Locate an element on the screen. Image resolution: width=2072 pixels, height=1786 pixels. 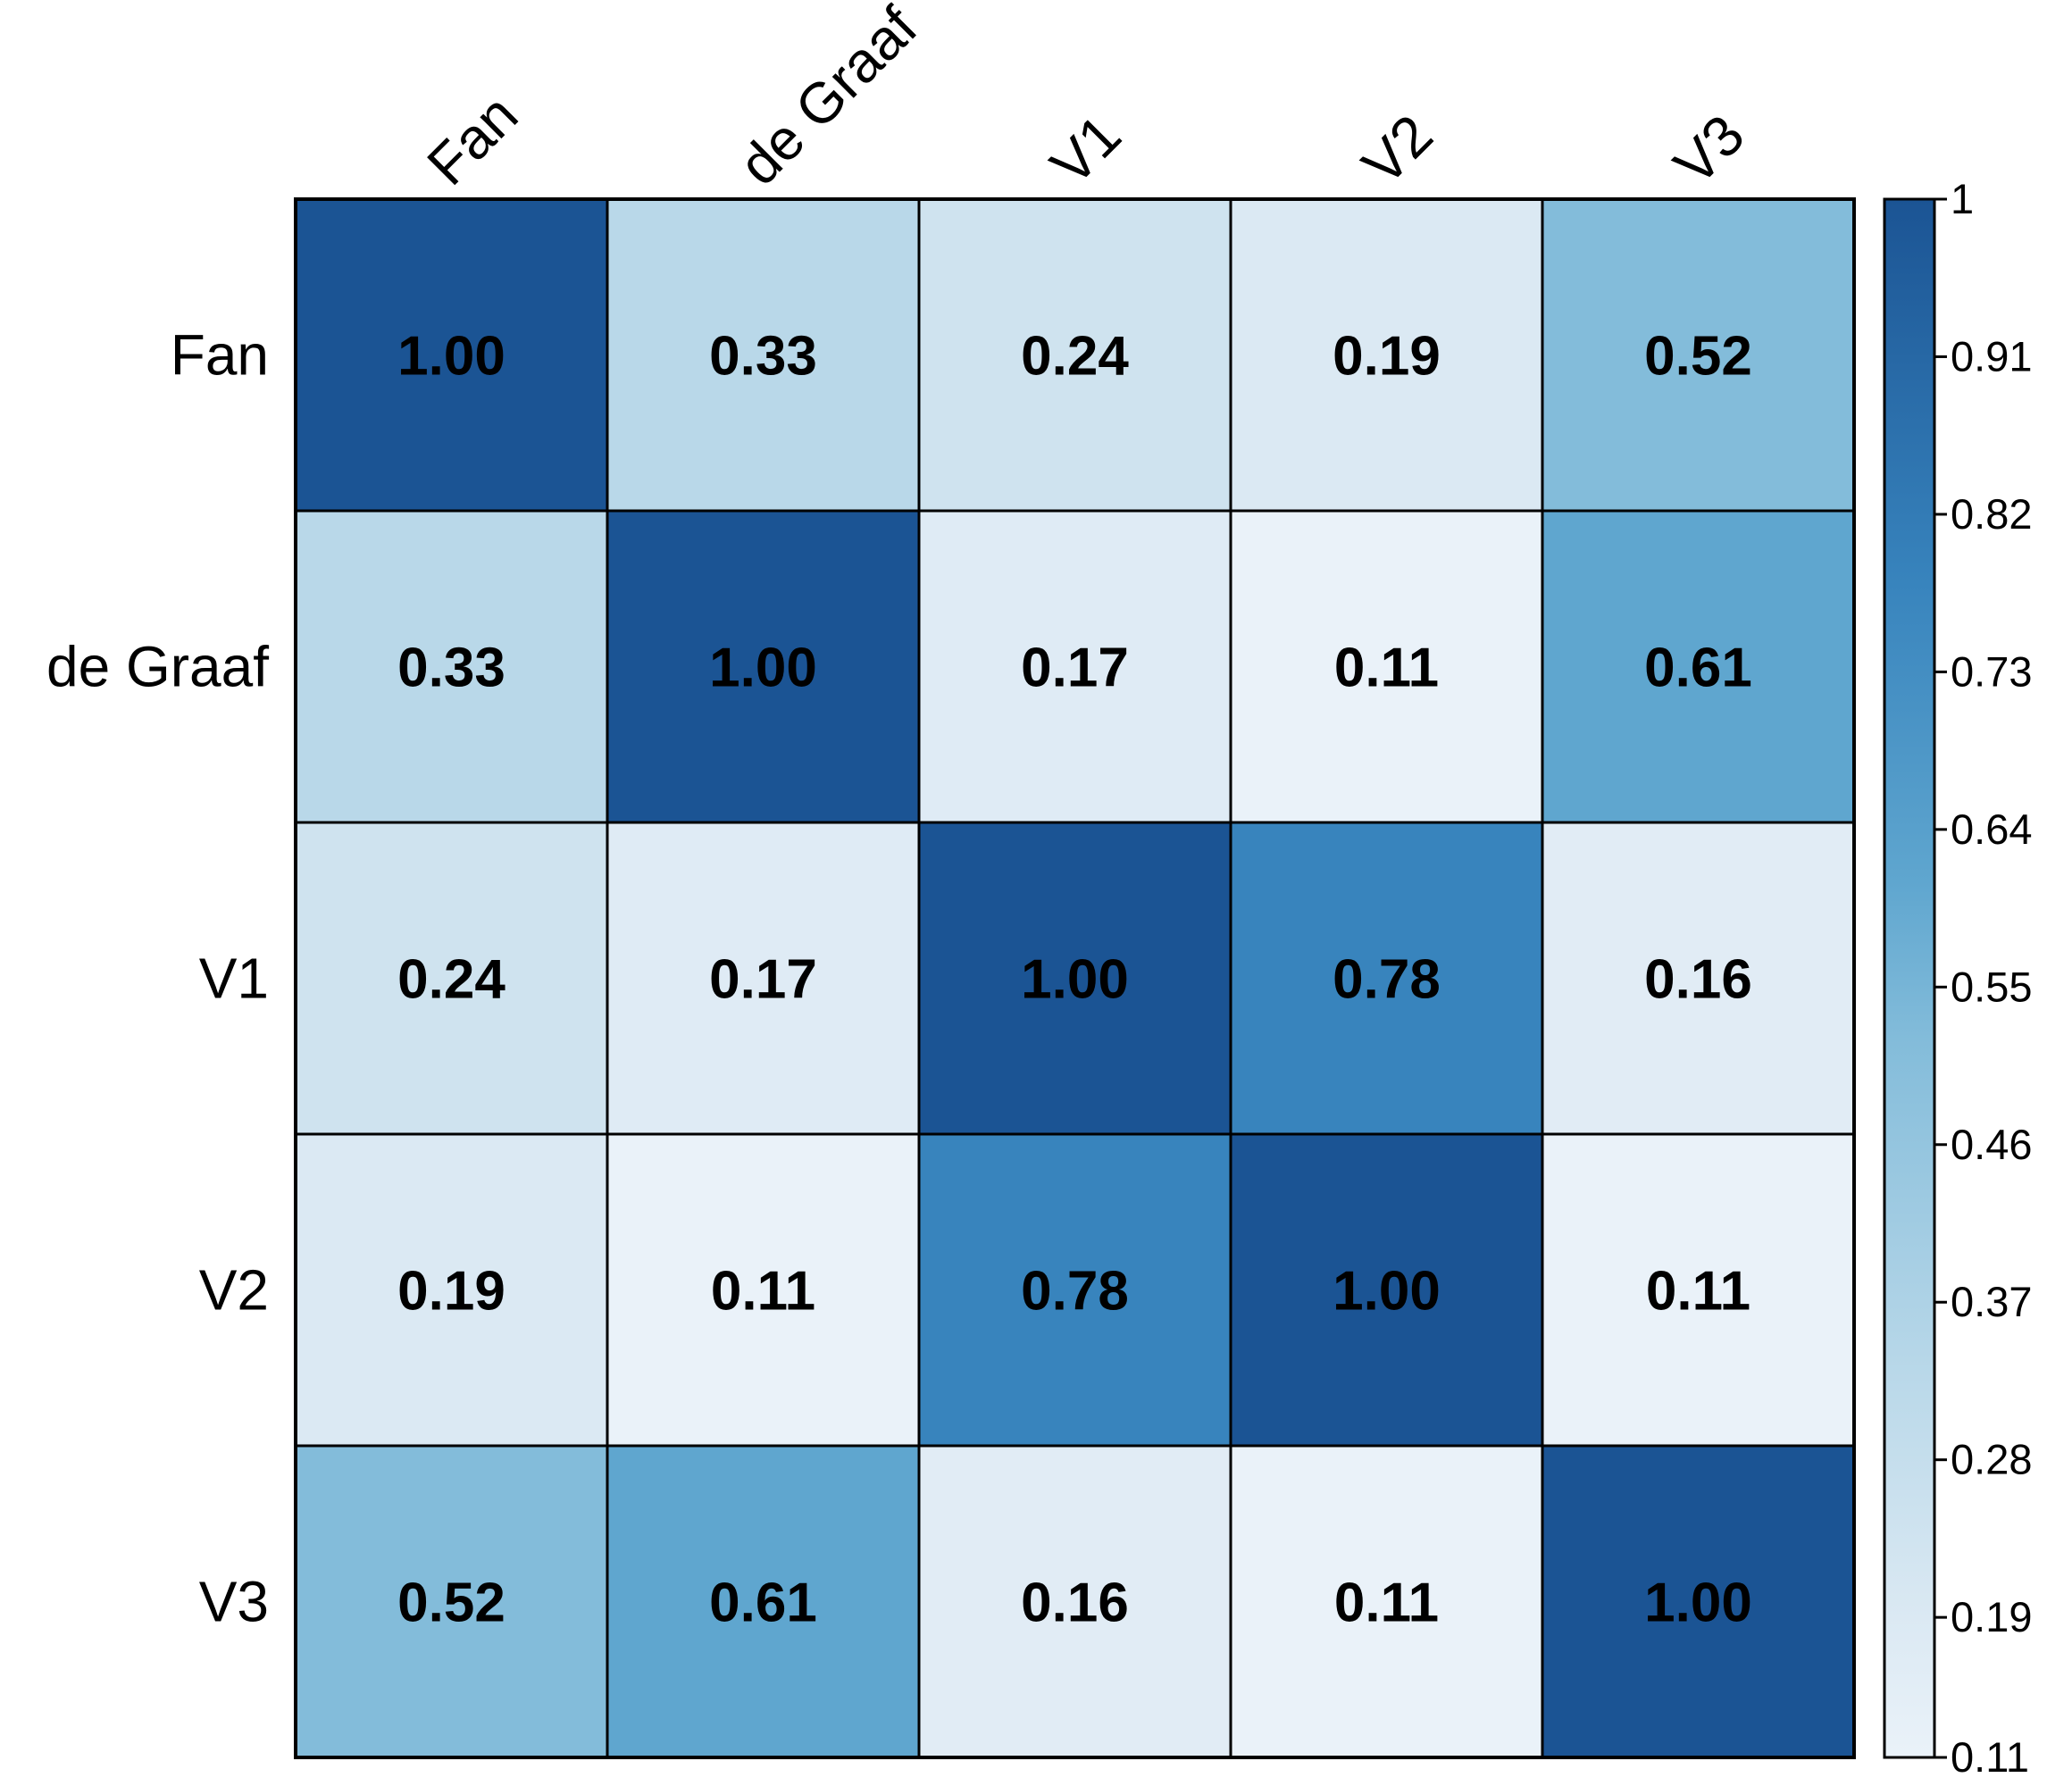
row-label-2: V1 is located at coordinates (234, 979).